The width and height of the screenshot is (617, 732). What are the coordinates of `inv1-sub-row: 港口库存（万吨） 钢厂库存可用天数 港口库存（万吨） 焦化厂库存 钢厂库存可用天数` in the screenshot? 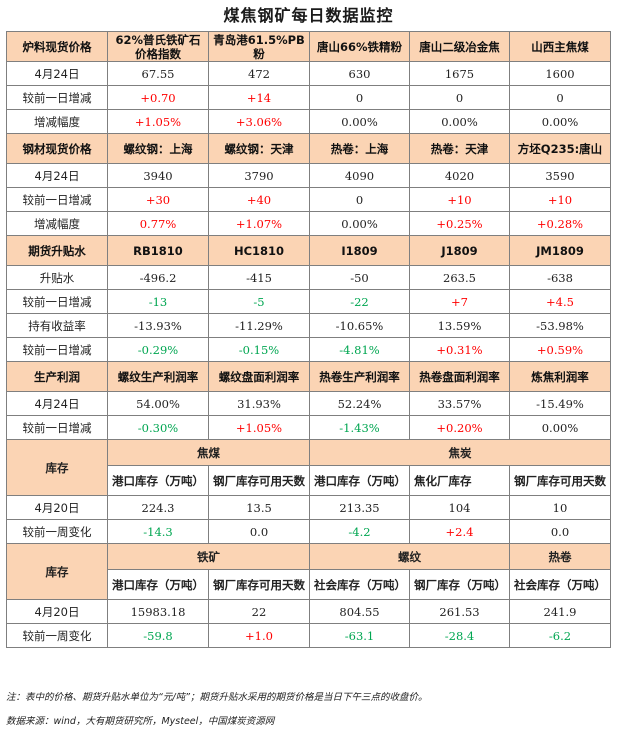 It's located at (309, 480).